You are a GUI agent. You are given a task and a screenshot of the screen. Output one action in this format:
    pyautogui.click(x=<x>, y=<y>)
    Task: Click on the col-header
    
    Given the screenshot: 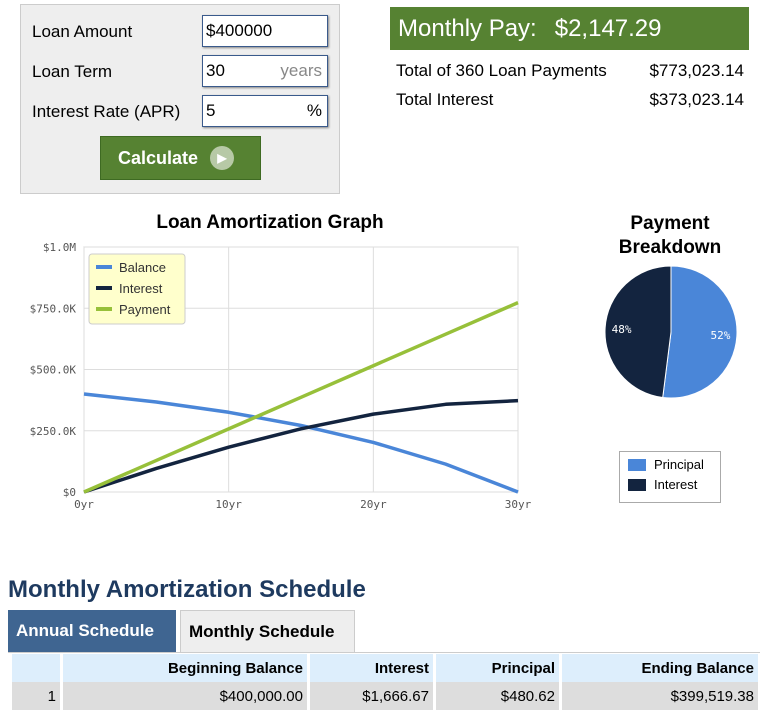 What is the action you would take?
    pyautogui.click(x=36, y=668)
    